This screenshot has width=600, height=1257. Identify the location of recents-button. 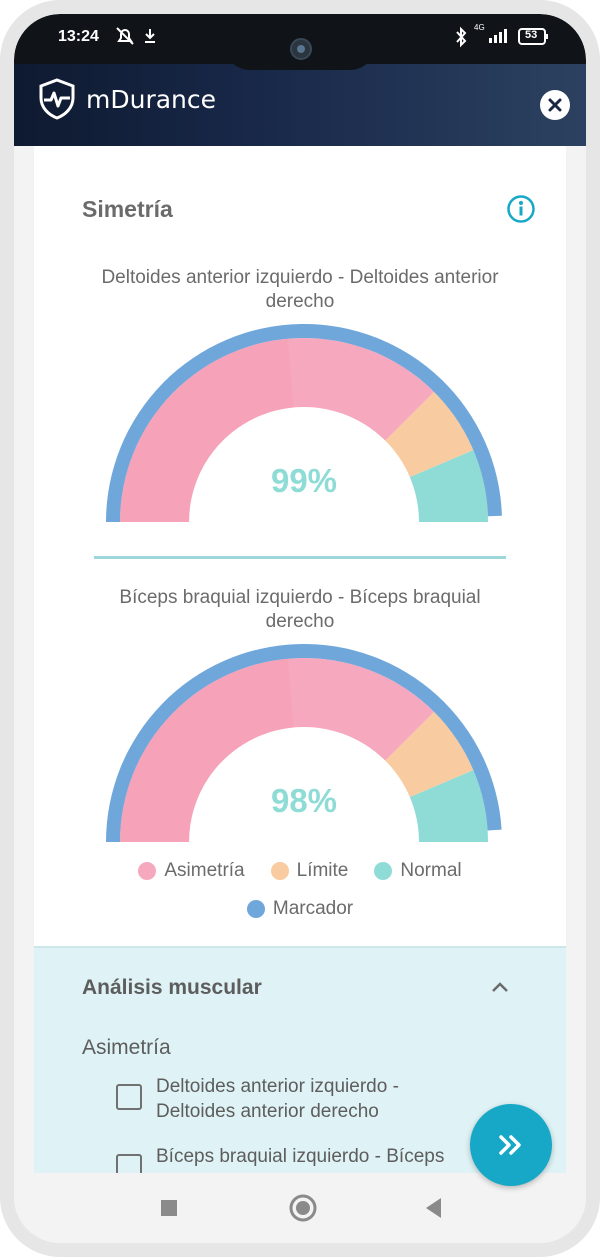
(169, 1210).